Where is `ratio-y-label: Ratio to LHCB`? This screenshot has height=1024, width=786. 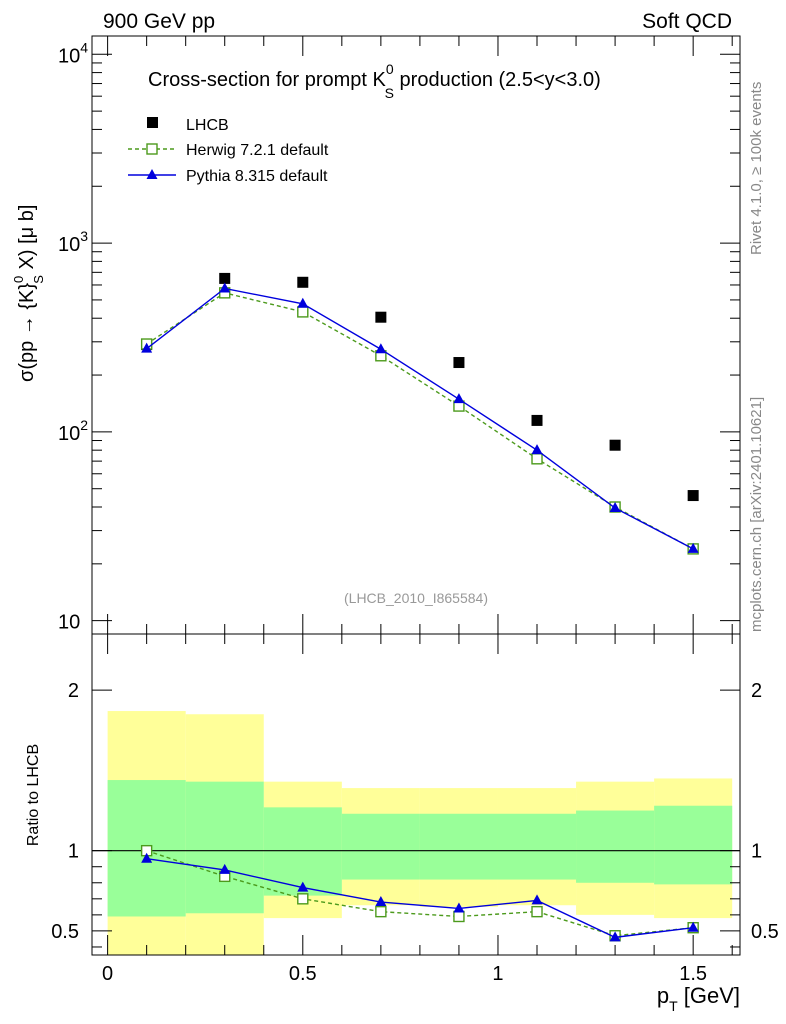
ratio-y-label: Ratio to LHCB is located at coordinates (33, 795).